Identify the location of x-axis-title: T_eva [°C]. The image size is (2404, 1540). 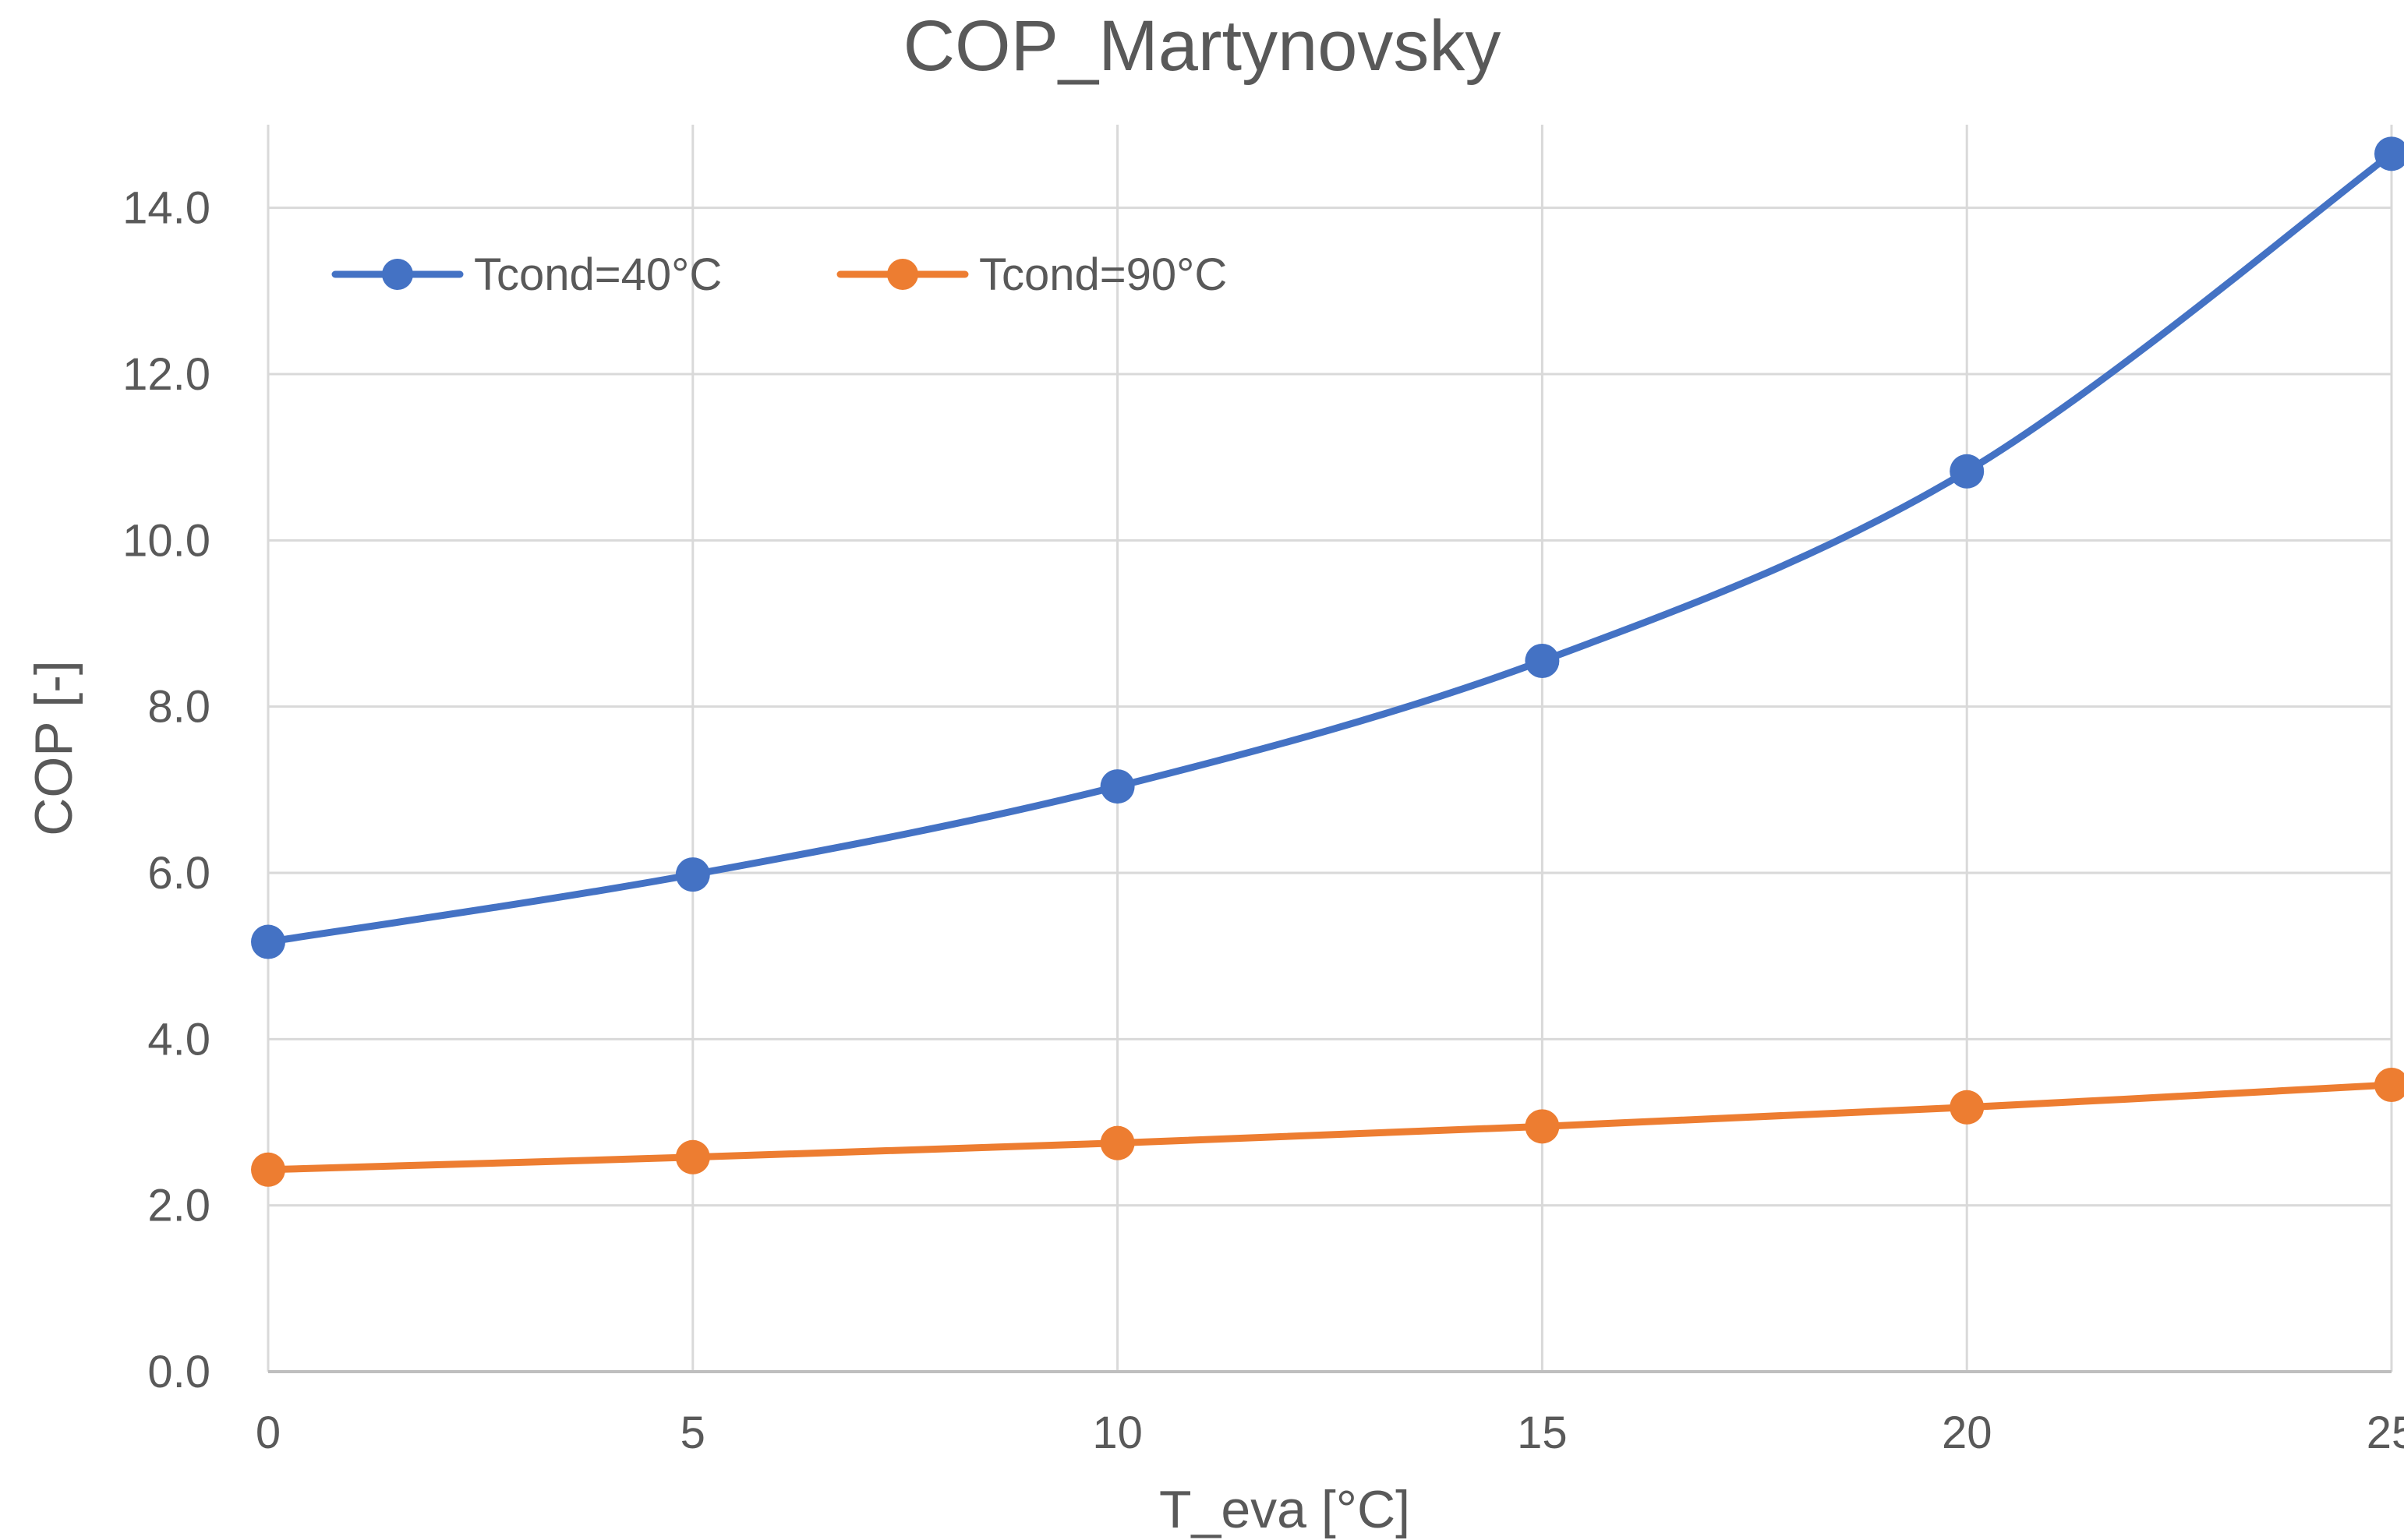
(1284, 1509).